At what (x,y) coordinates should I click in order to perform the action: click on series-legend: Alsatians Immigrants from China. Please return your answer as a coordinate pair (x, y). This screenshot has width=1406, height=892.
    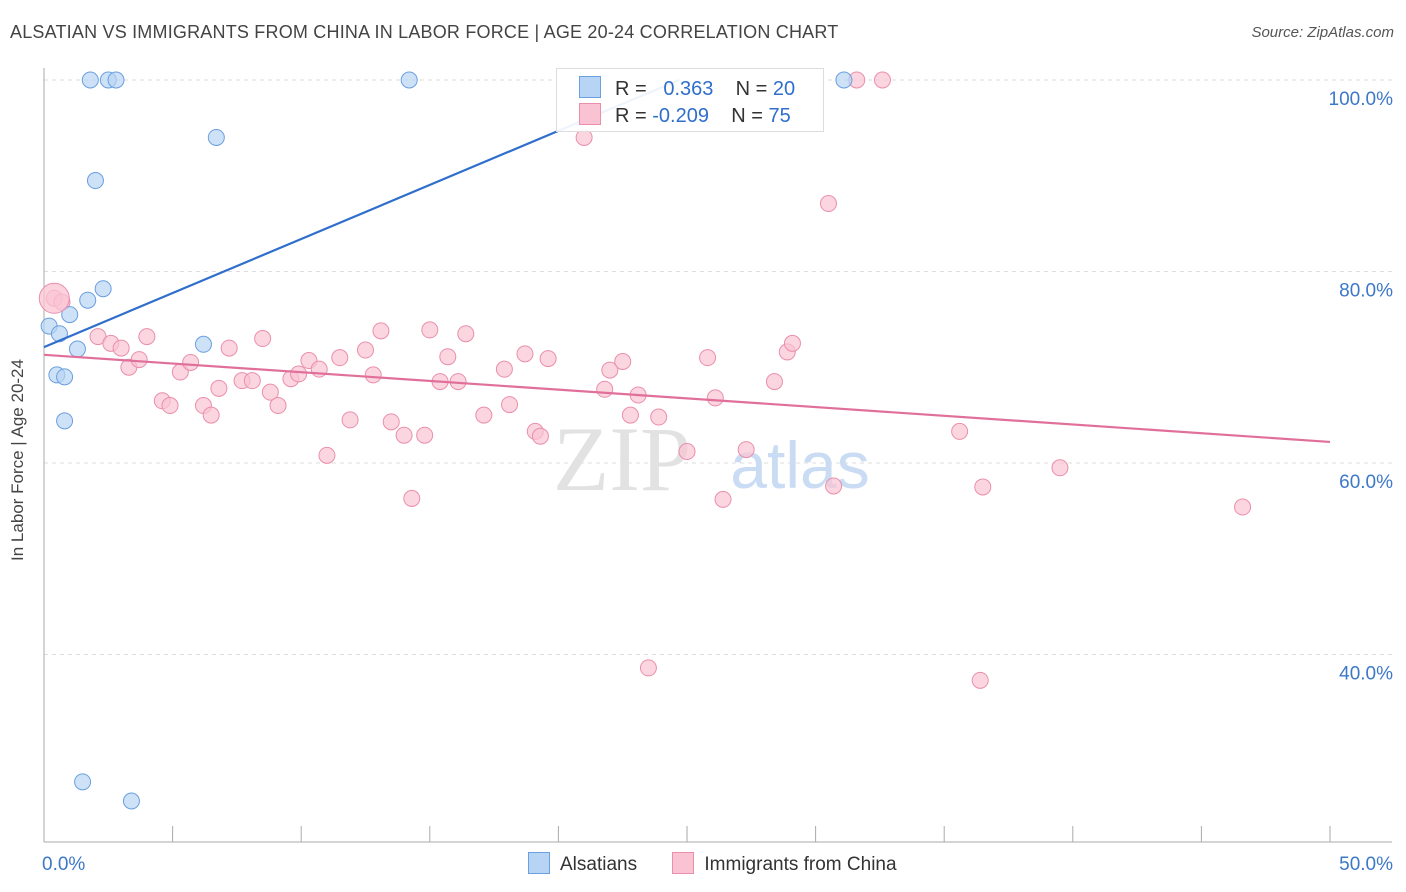
    Looking at the image, I should click on (727, 864).